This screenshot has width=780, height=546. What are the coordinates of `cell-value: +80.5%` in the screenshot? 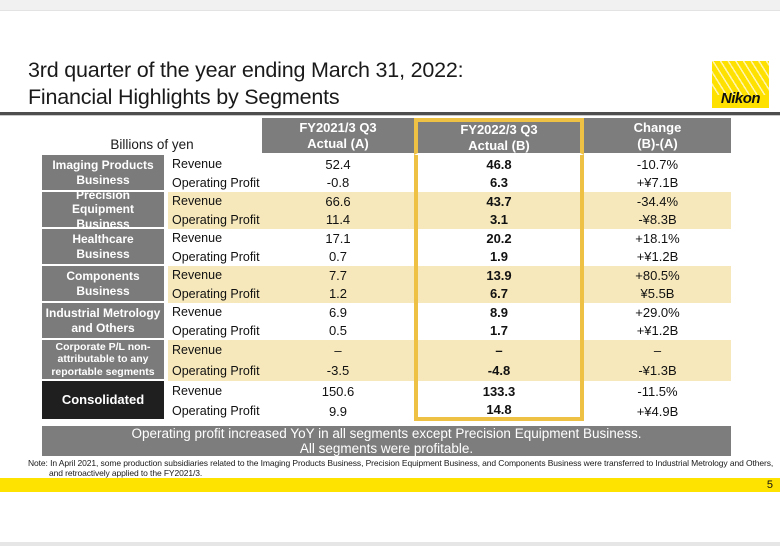 It's located at (657, 275).